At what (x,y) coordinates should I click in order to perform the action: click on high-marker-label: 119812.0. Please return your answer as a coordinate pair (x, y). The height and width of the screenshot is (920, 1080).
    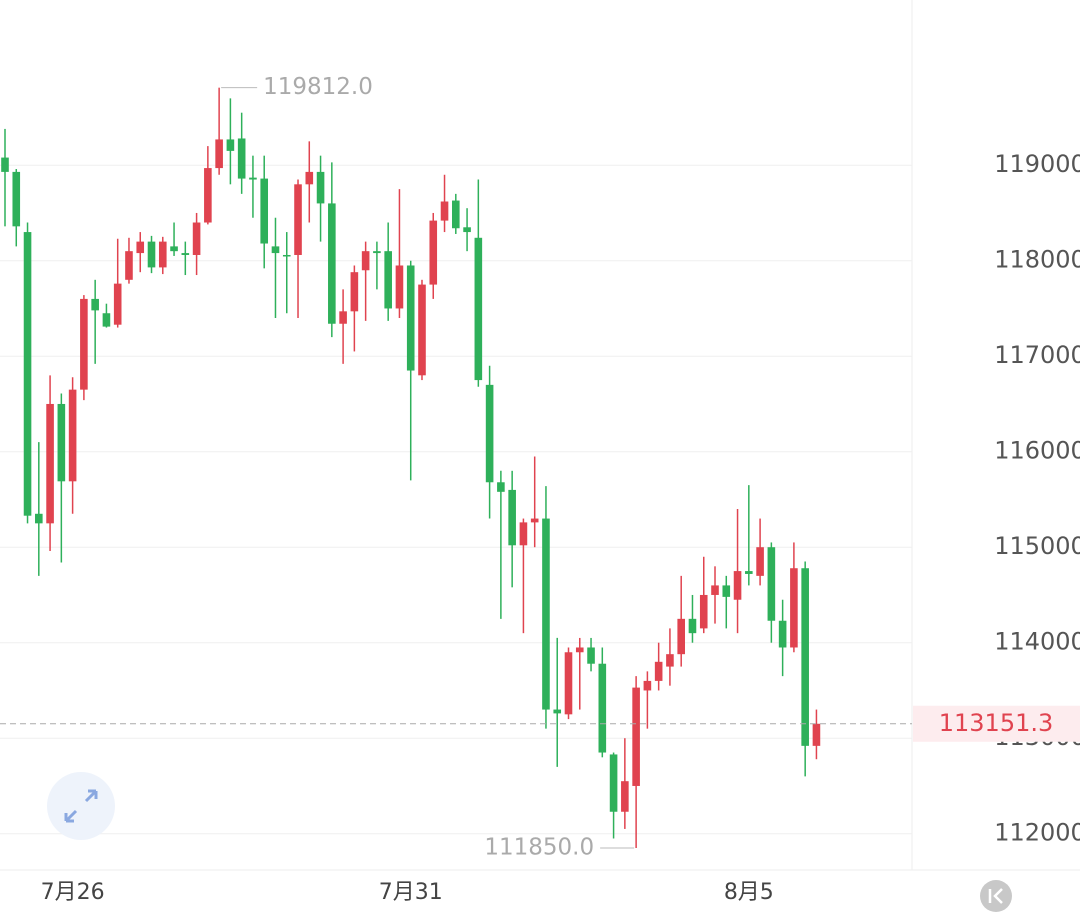
    Looking at the image, I should click on (318, 87).